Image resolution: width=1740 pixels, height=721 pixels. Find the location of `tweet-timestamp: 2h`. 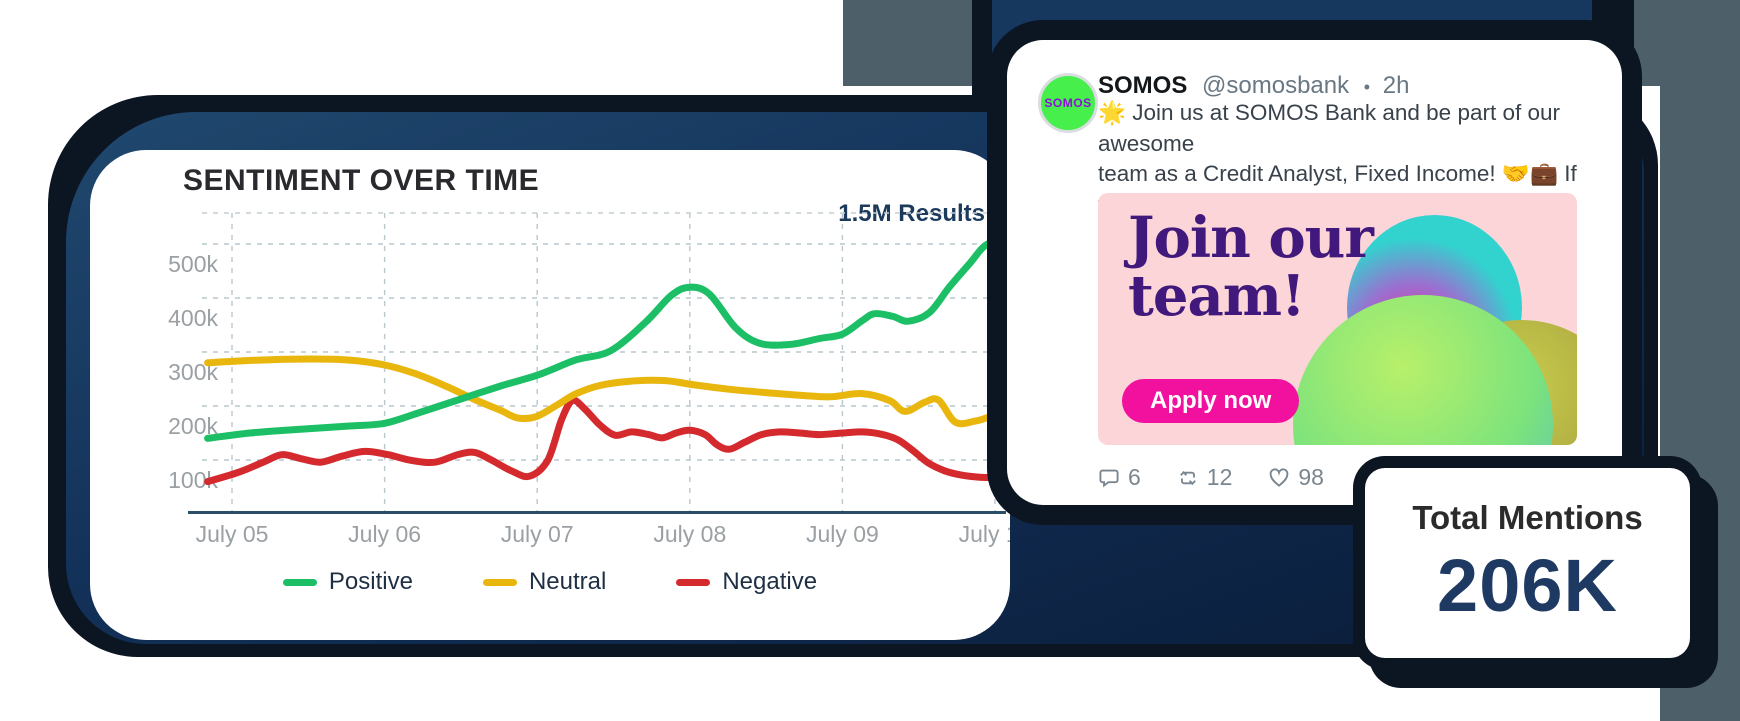

tweet-timestamp: 2h is located at coordinates (1396, 85).